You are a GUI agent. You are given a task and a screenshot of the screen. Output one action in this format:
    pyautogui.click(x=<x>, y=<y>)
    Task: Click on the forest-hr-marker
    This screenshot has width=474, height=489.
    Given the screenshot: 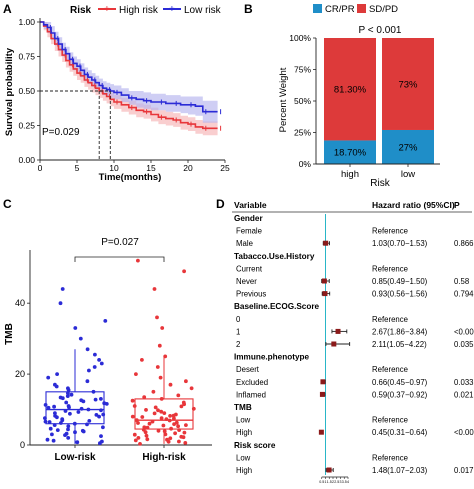 What is the action you would take?
    pyautogui.click(x=326, y=243)
    